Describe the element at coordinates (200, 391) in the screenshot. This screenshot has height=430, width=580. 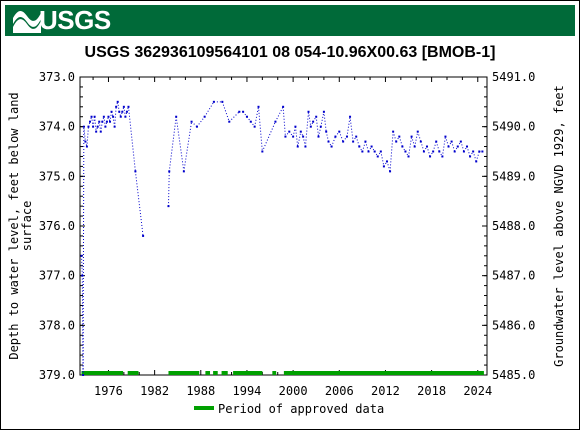
I see `x-tick-label: 1988` at that location.